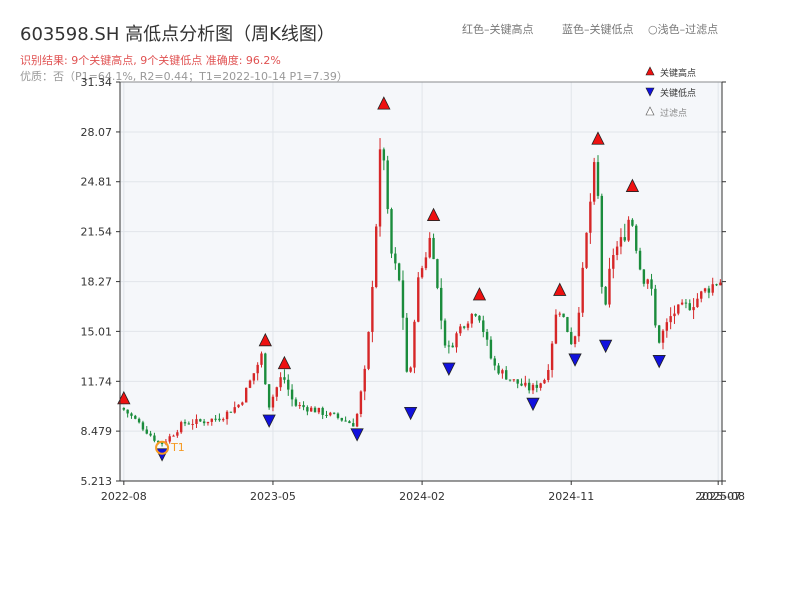  Describe the element at coordinates (124, 496) in the screenshot. I see `x-tick-label: 2022-08` at that location.